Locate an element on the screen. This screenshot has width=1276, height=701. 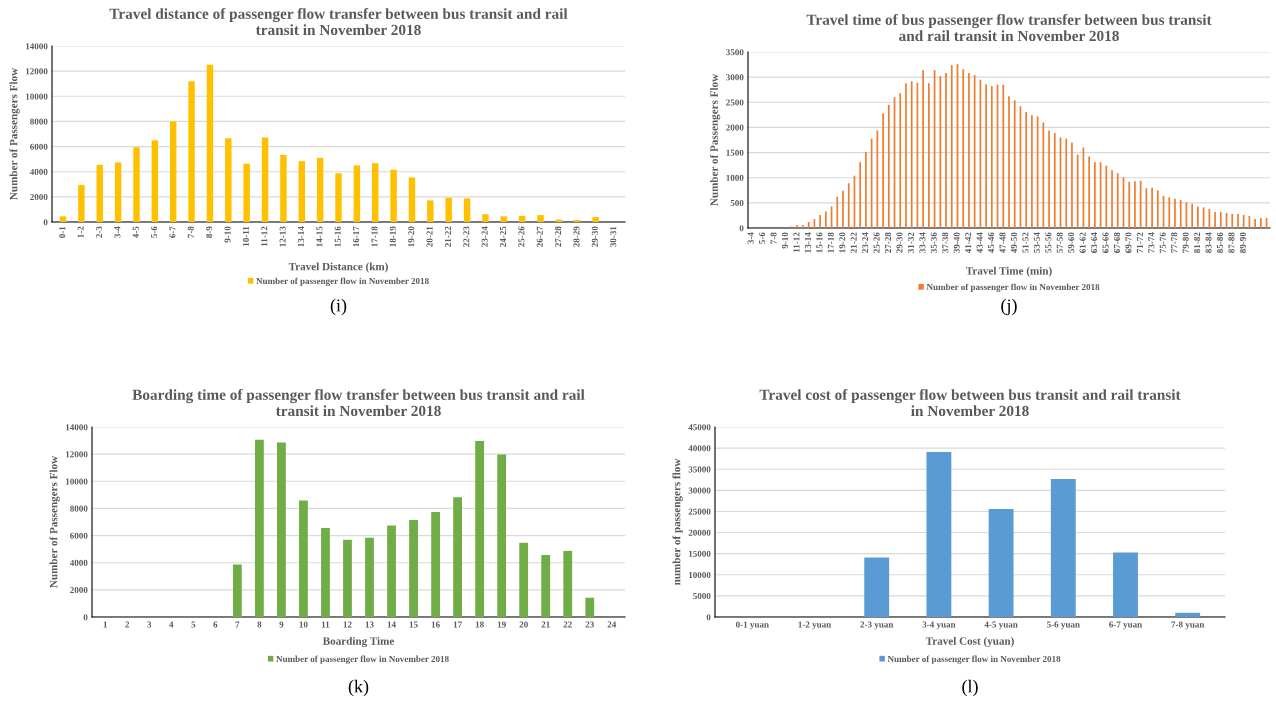
y-tick-label: 3500 is located at coordinates (735, 52).